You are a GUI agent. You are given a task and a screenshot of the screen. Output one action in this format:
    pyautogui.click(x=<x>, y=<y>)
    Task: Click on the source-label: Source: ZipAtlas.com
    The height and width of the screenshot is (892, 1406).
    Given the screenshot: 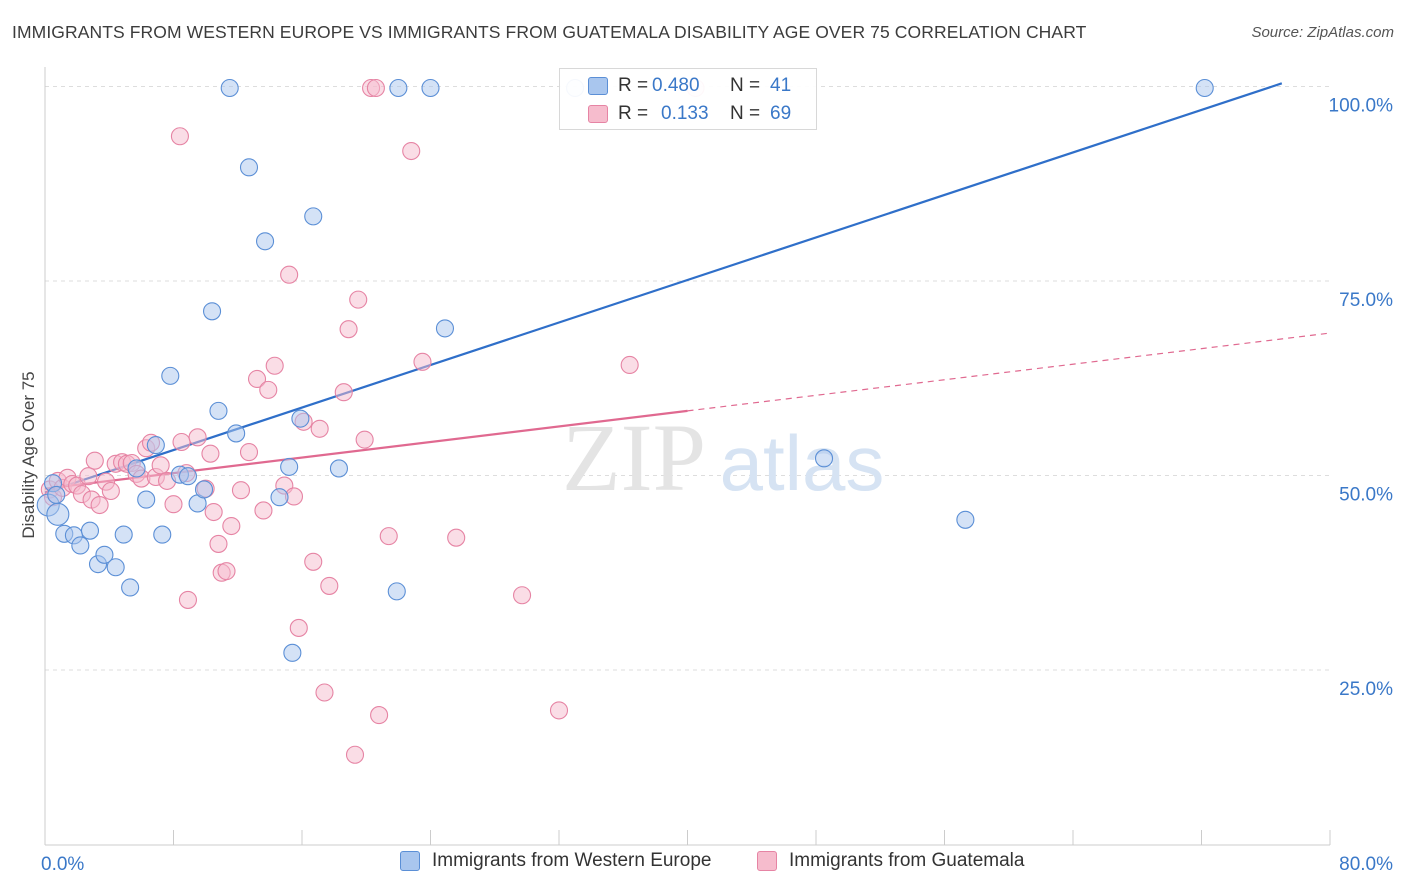 What is the action you would take?
    pyautogui.click(x=1322, y=32)
    